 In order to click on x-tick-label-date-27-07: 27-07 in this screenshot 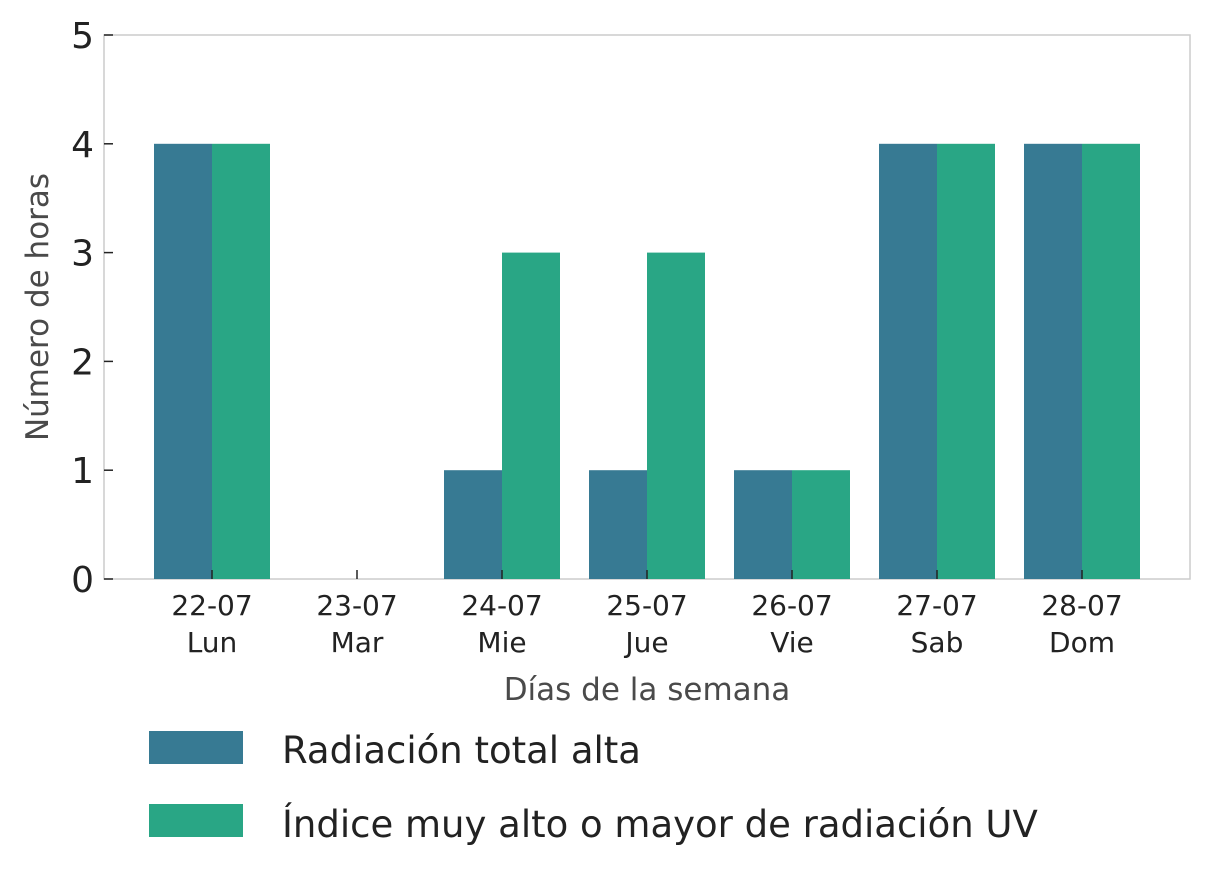, I will do `click(936, 605)`.